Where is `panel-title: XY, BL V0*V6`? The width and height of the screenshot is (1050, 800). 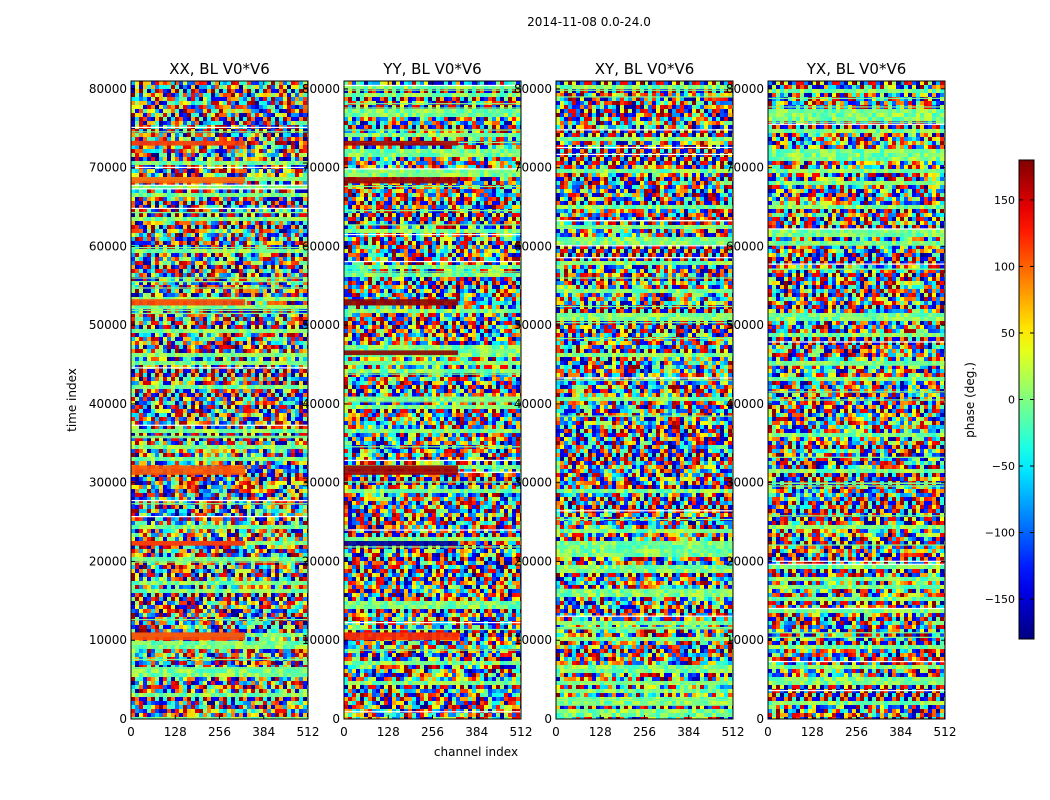
panel-title: XY, BL V0*V6 is located at coordinates (645, 69).